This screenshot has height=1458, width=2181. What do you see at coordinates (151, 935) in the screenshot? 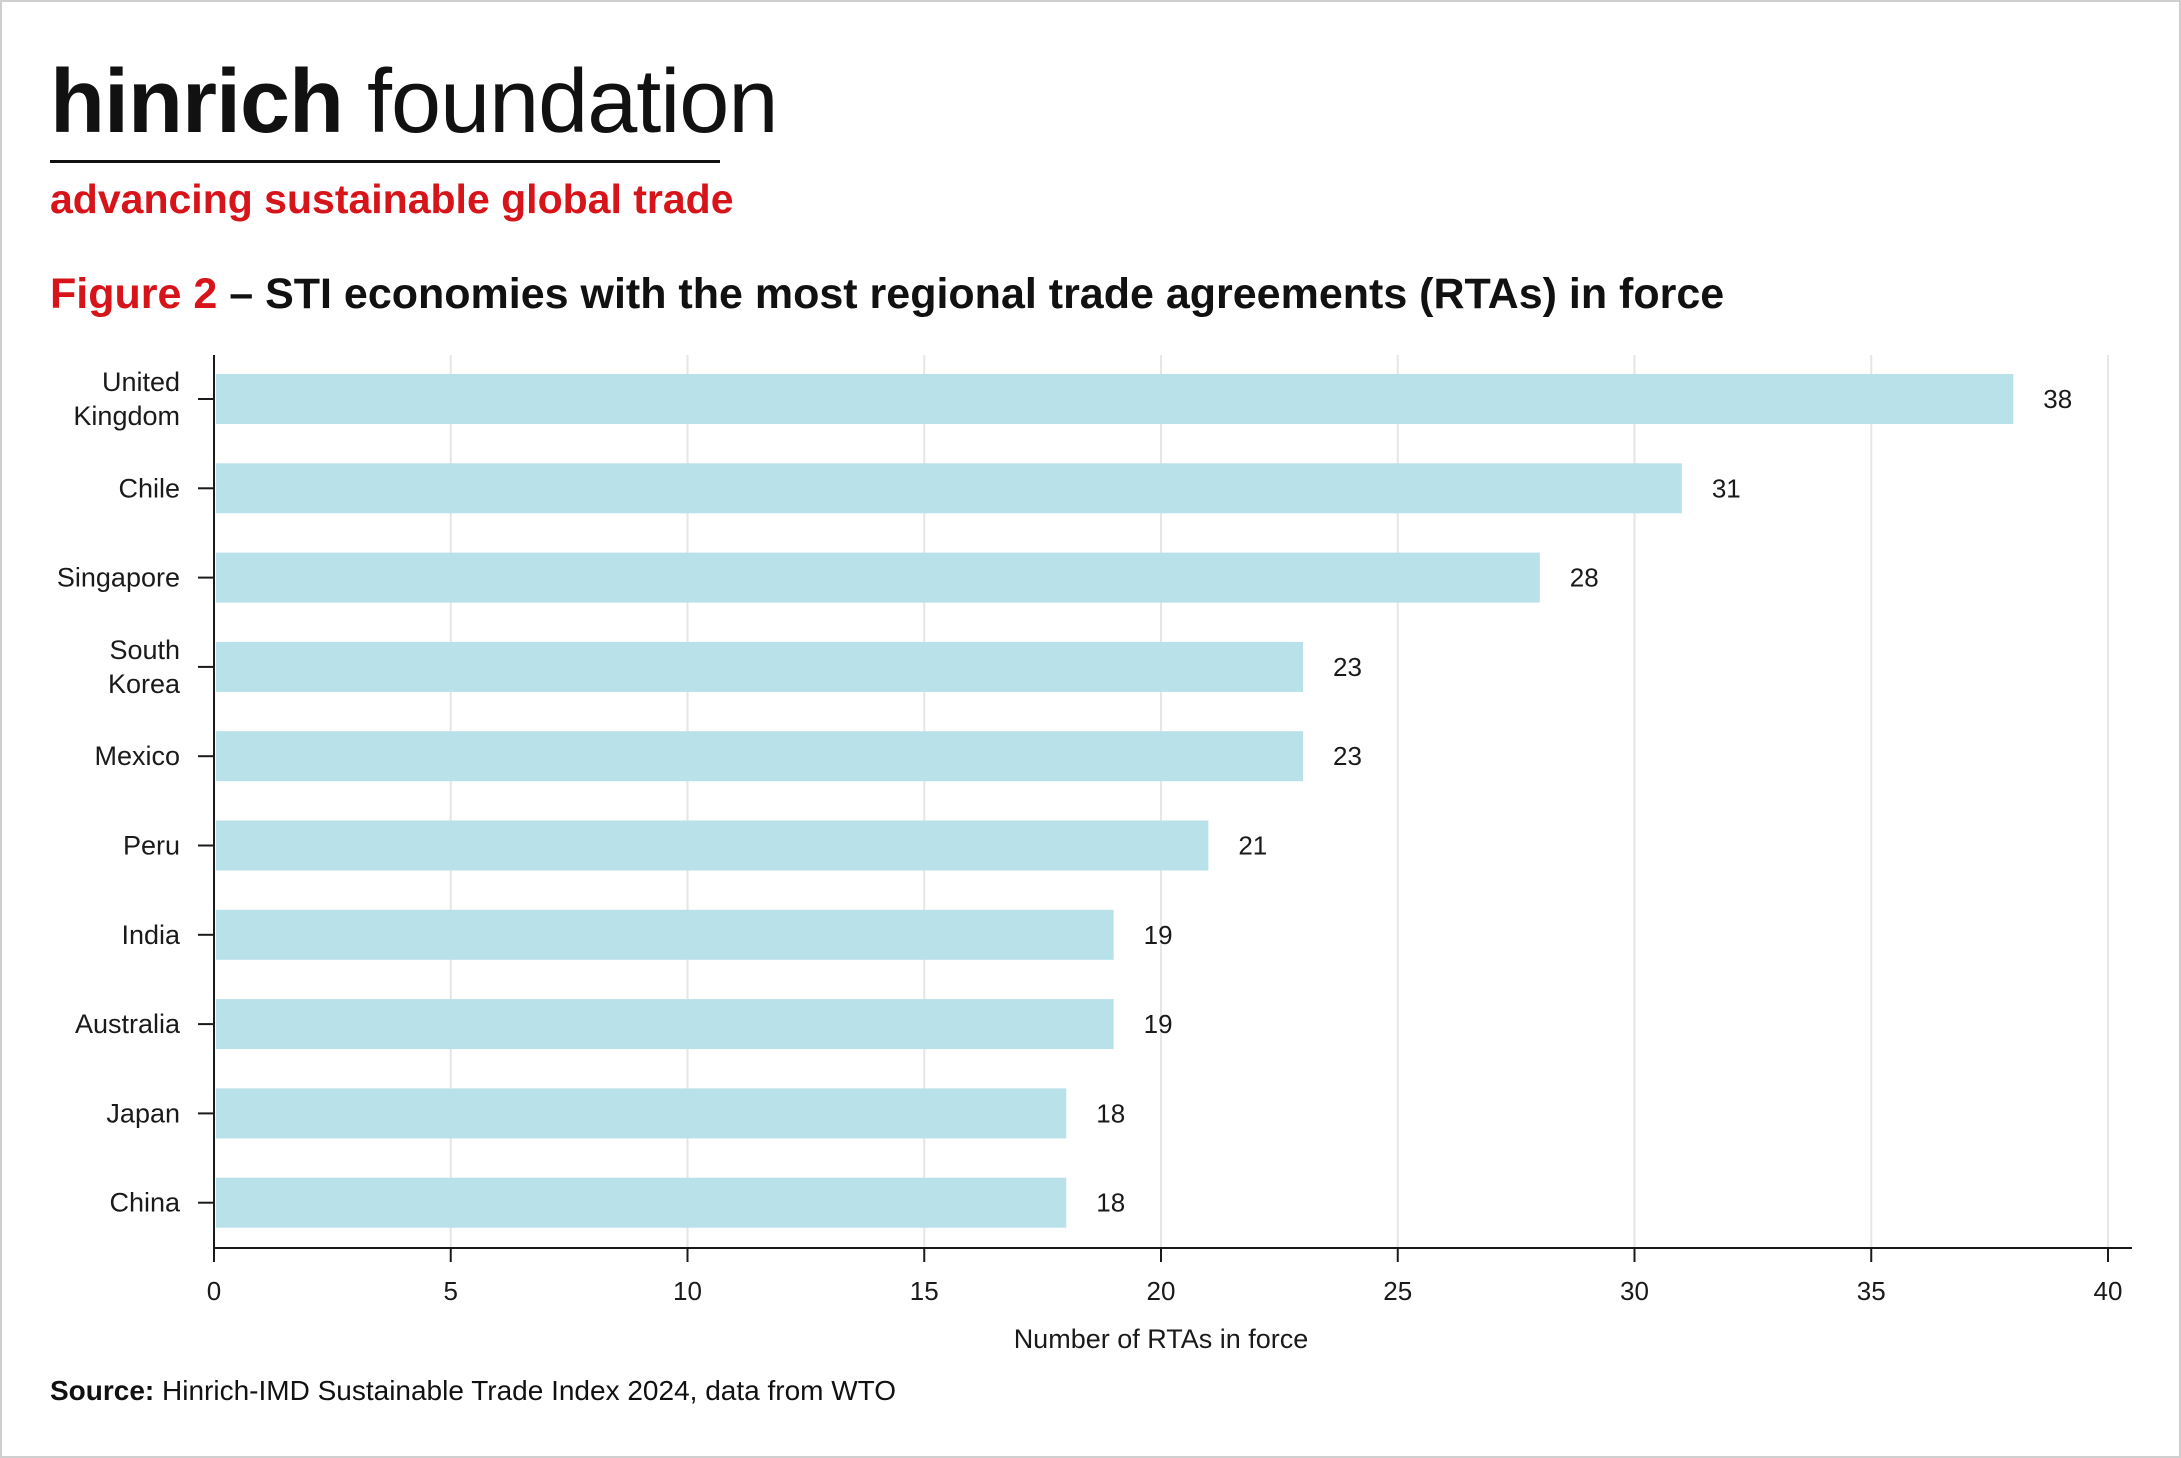
I see `category-label: India` at bounding box center [151, 935].